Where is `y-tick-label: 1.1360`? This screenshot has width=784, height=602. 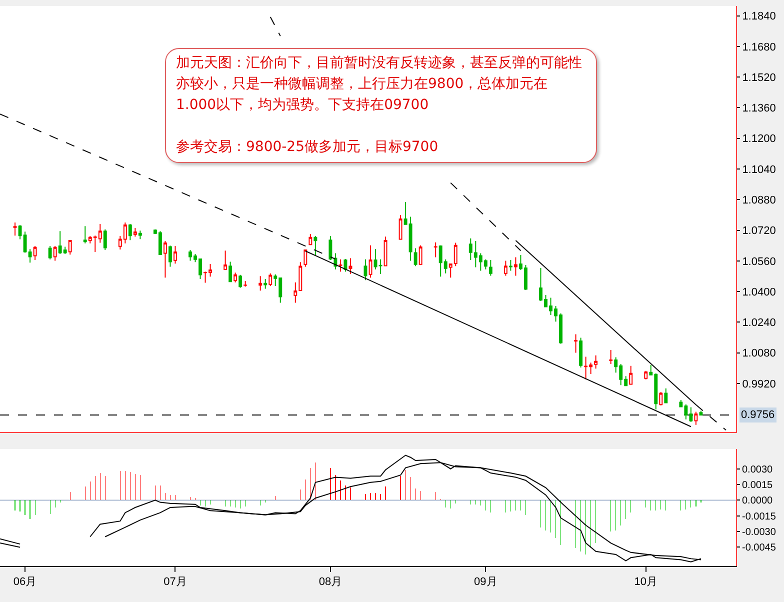
y-tick-label: 1.1360 is located at coordinates (759, 108).